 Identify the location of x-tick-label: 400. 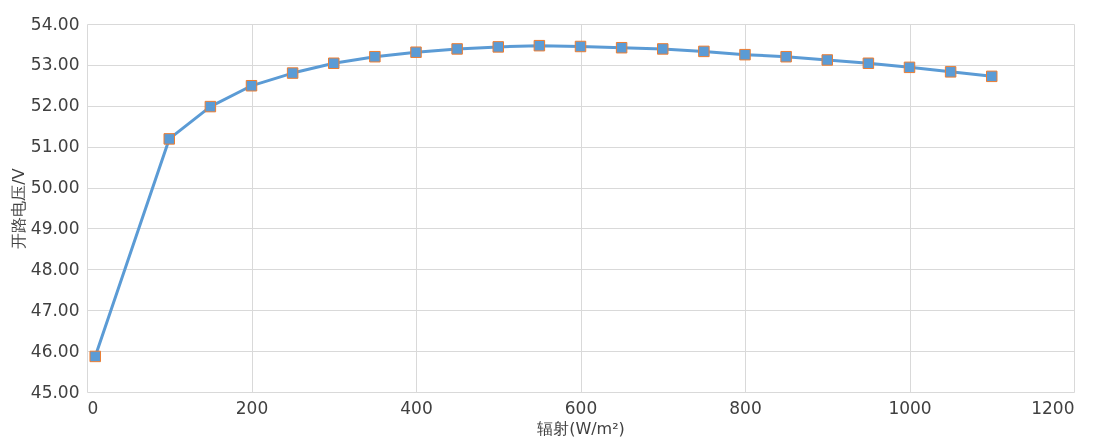
(416, 407).